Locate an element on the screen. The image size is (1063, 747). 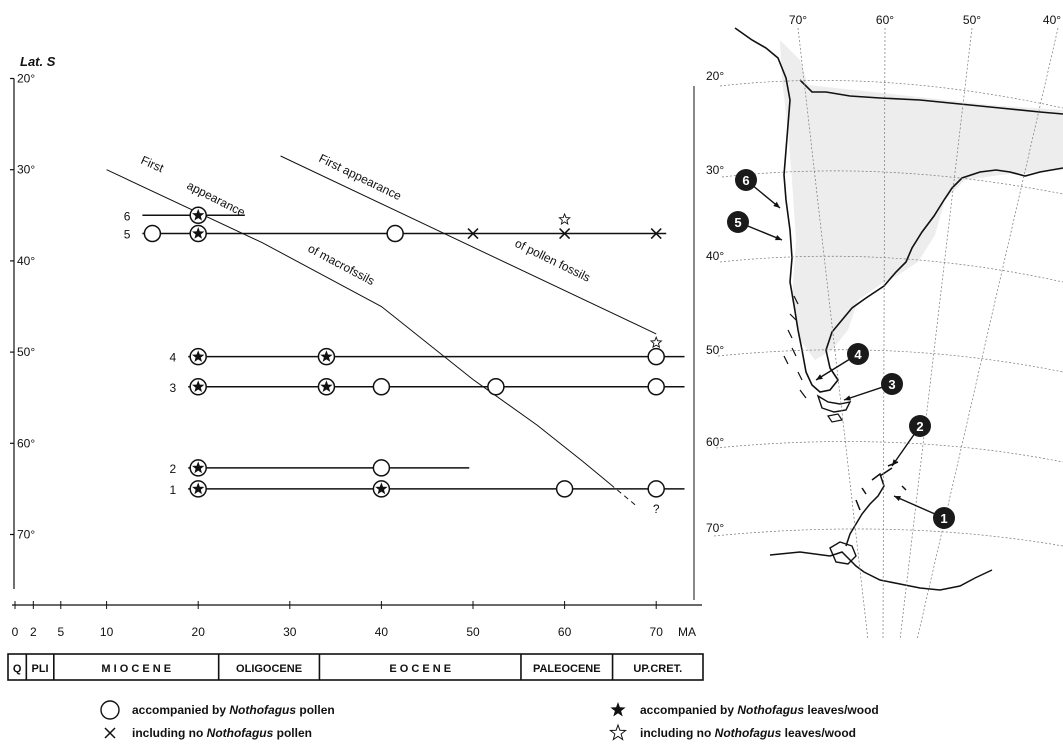
x-tick-label: 2 is located at coordinates (33, 632).